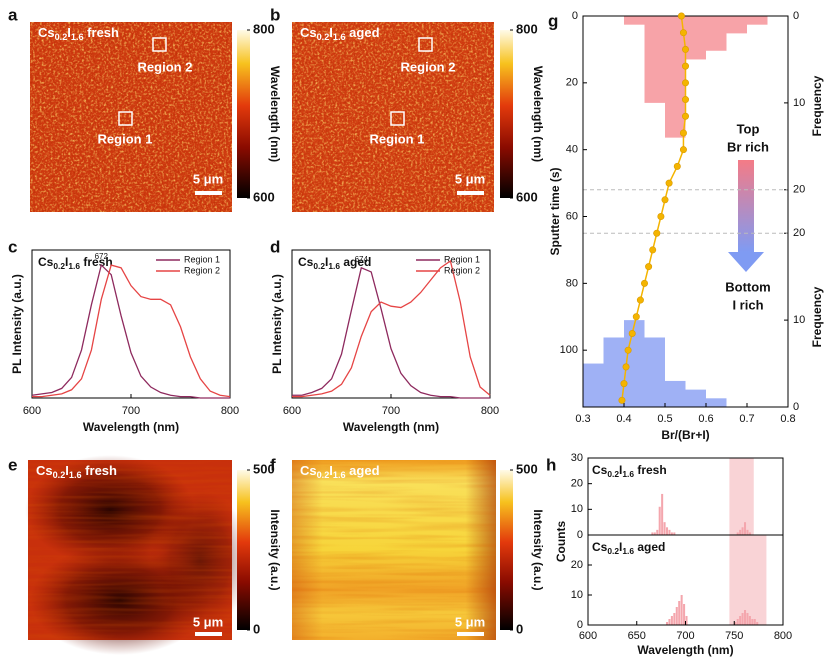  What do you see at coordinates (705, 419) in the screenshot?
I see `x-tick-label: 0.6` at bounding box center [705, 419].